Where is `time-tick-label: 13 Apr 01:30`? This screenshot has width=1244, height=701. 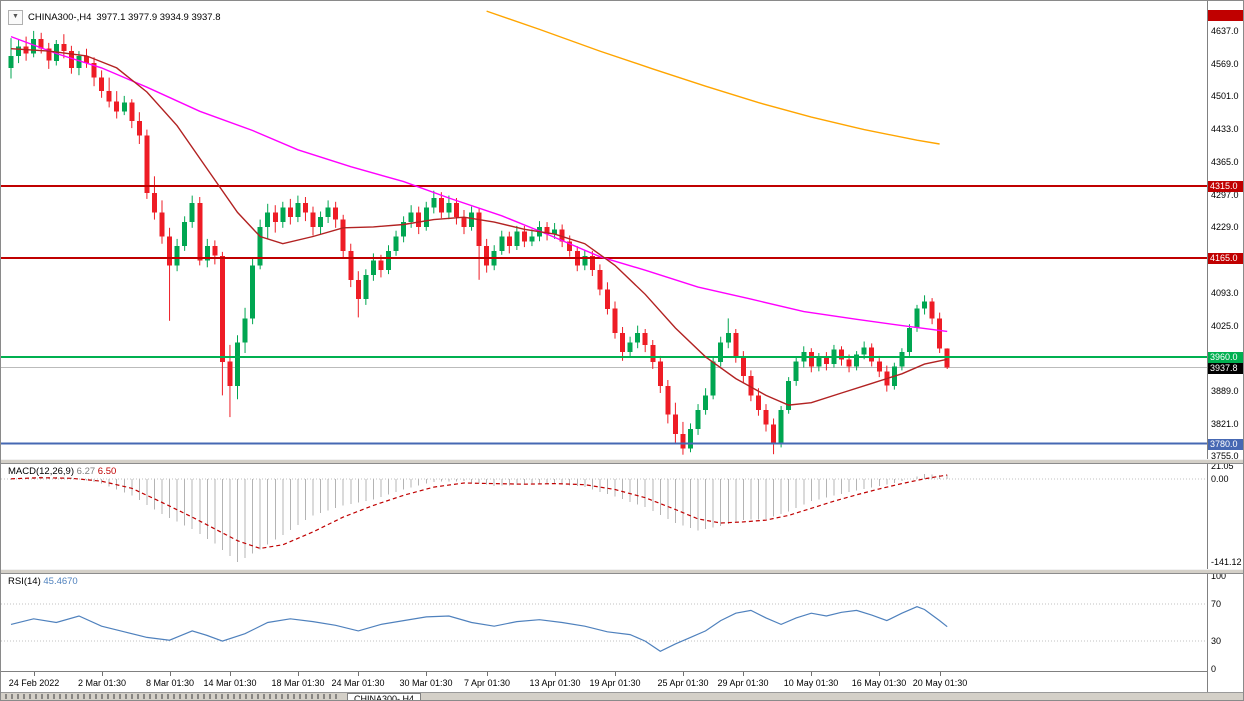
time-tick-label: 13 Apr 01:30 is located at coordinates (555, 683).